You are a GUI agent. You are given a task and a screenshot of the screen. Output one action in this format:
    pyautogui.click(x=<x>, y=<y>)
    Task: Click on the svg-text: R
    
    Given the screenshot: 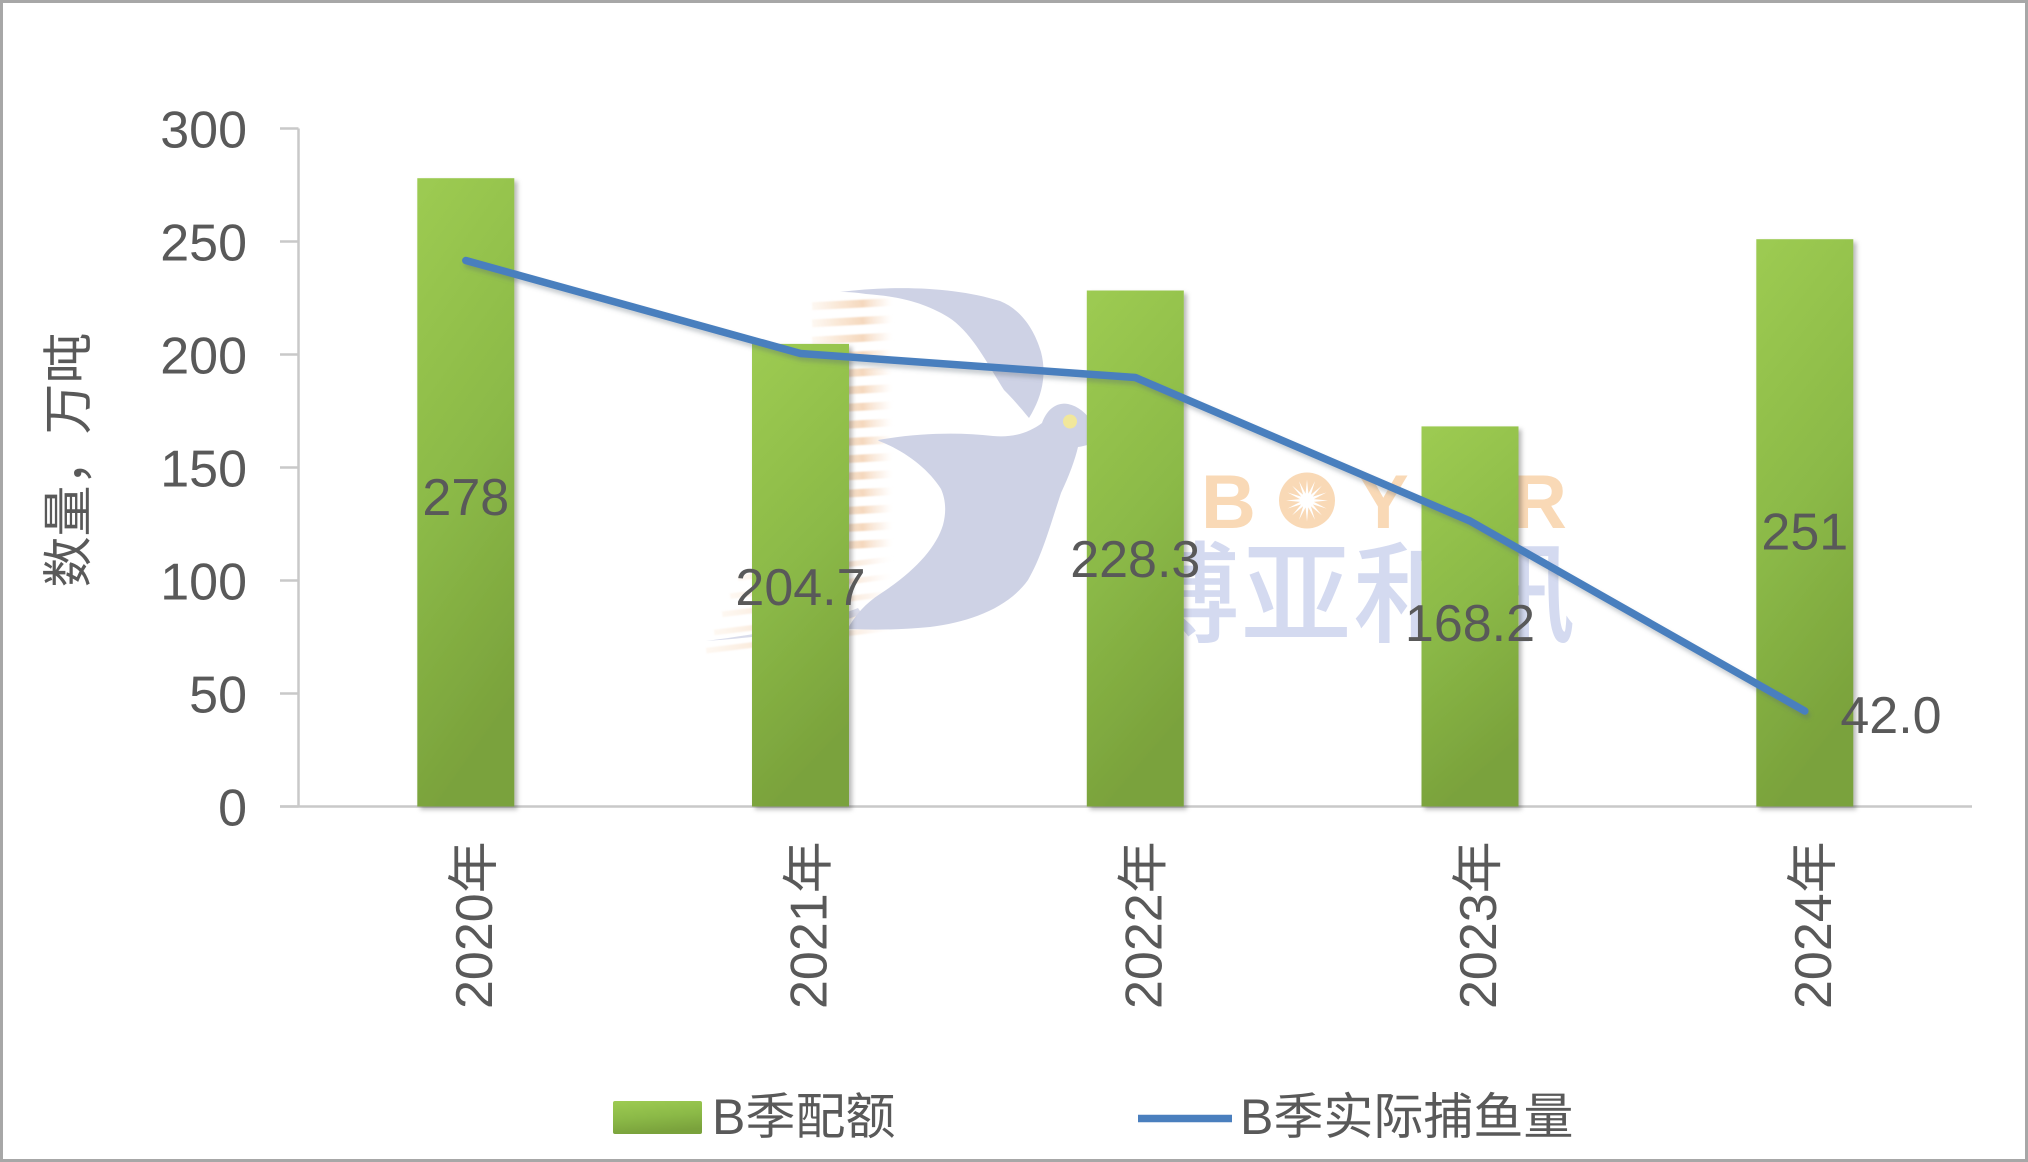 What is the action you would take?
    pyautogui.click(x=1539, y=502)
    